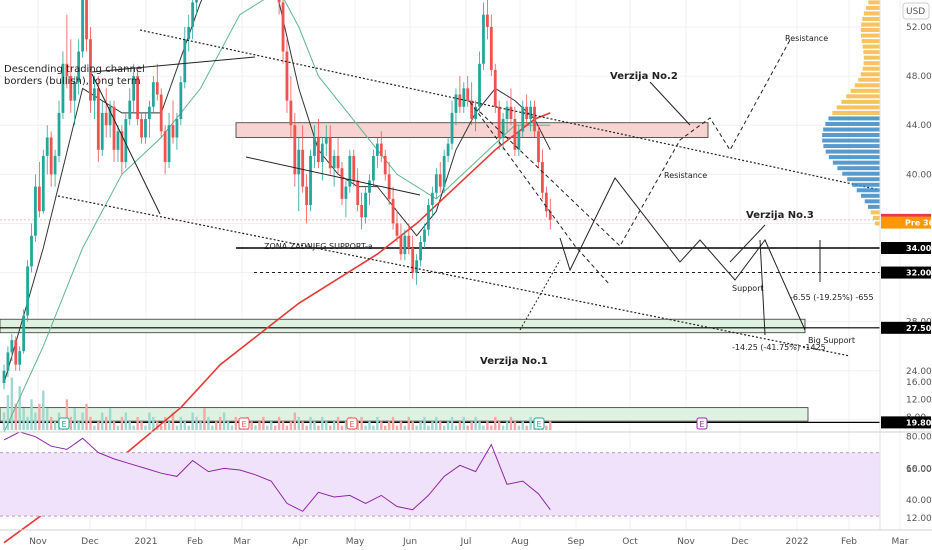  I want to click on x-tick-label: Dec, so click(89, 542).